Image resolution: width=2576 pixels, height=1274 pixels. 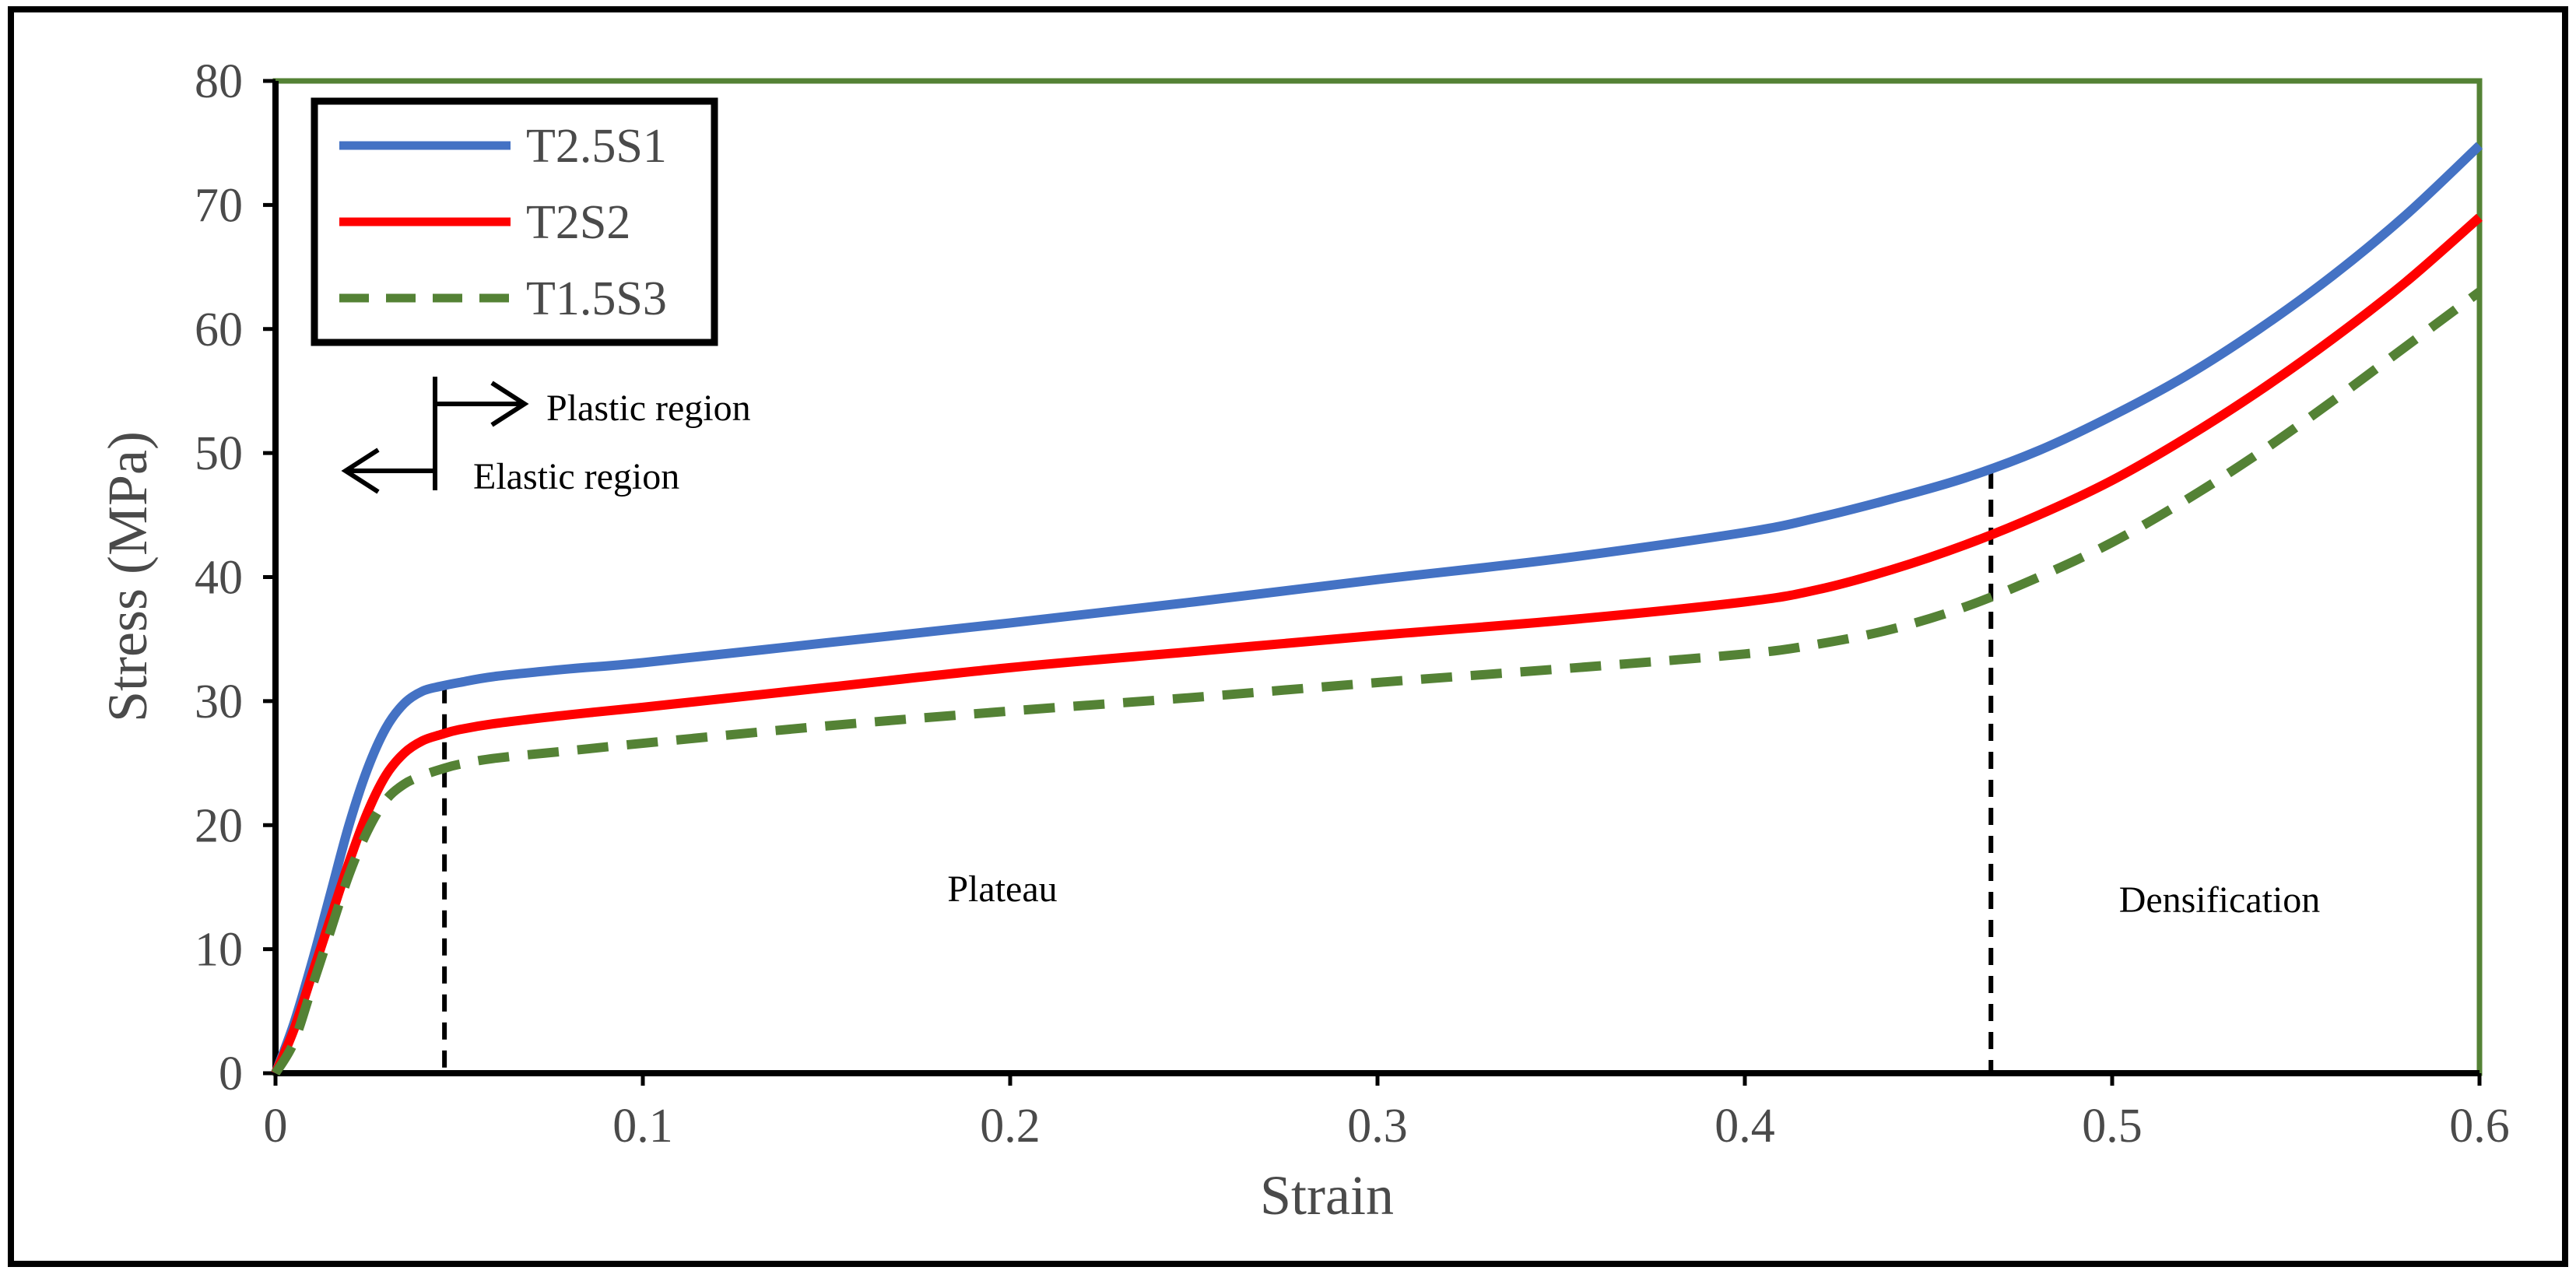 I want to click on plastic-arrow-head-icon, so click(x=510, y=404).